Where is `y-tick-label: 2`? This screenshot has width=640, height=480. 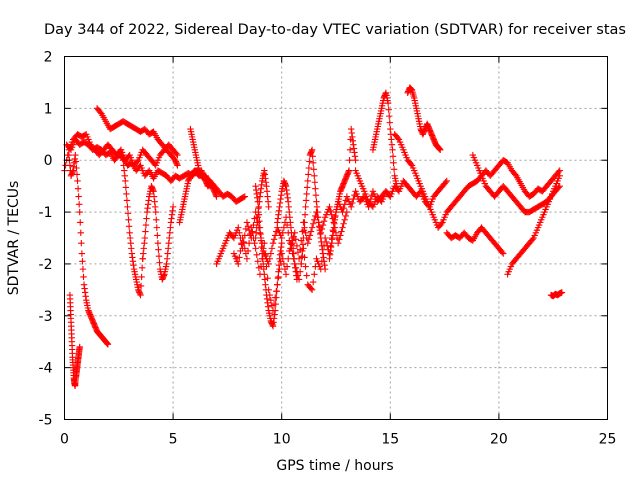 y-tick-label: 2 is located at coordinates (48, 58).